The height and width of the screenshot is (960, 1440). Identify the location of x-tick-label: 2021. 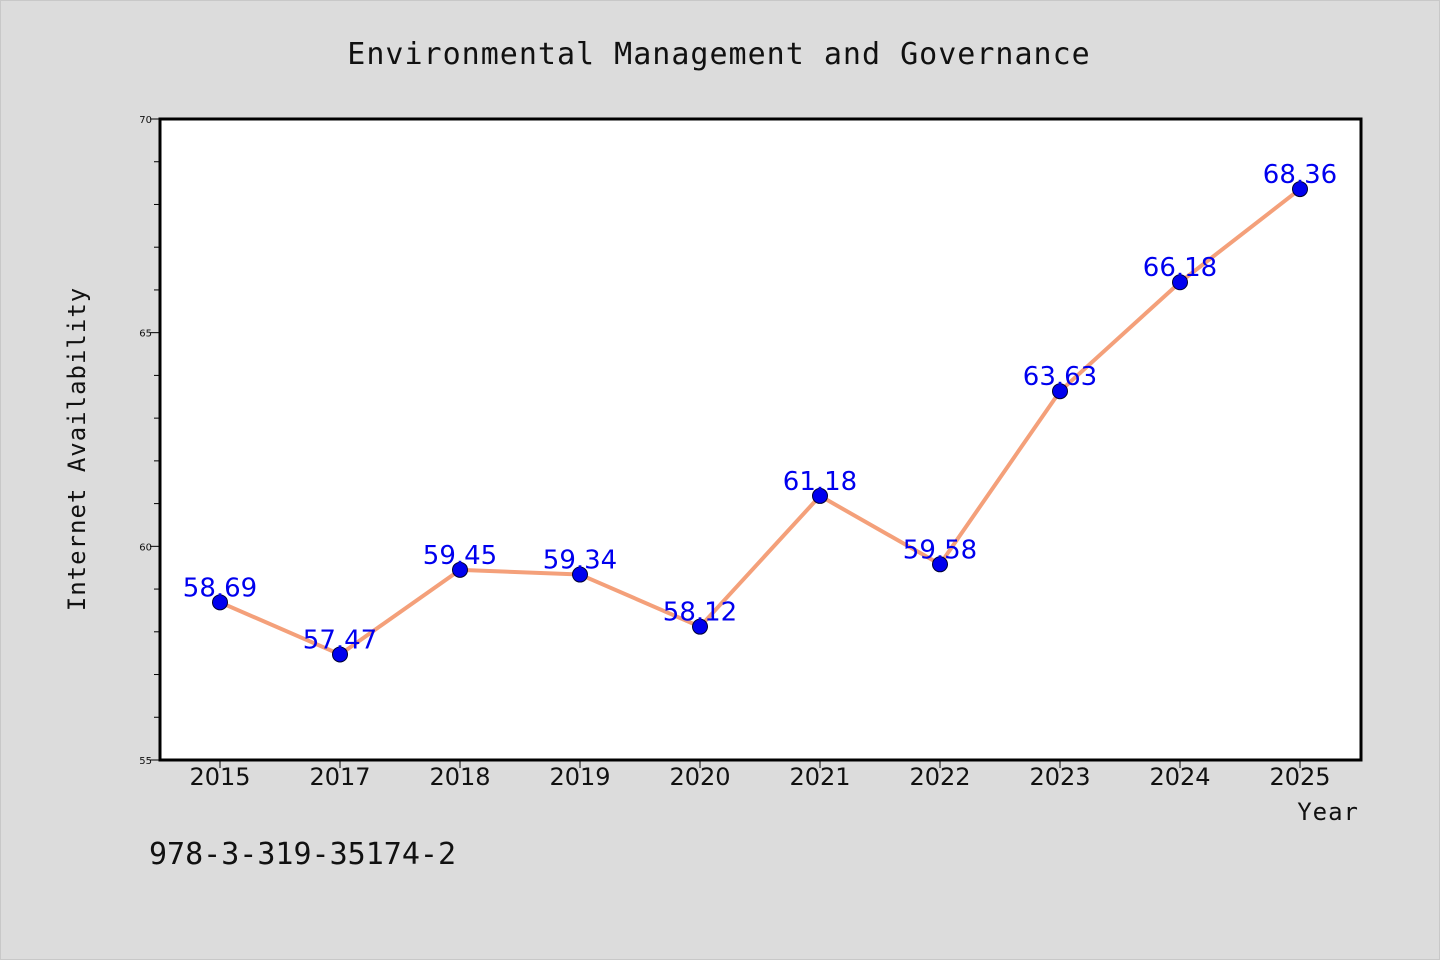
(819, 777).